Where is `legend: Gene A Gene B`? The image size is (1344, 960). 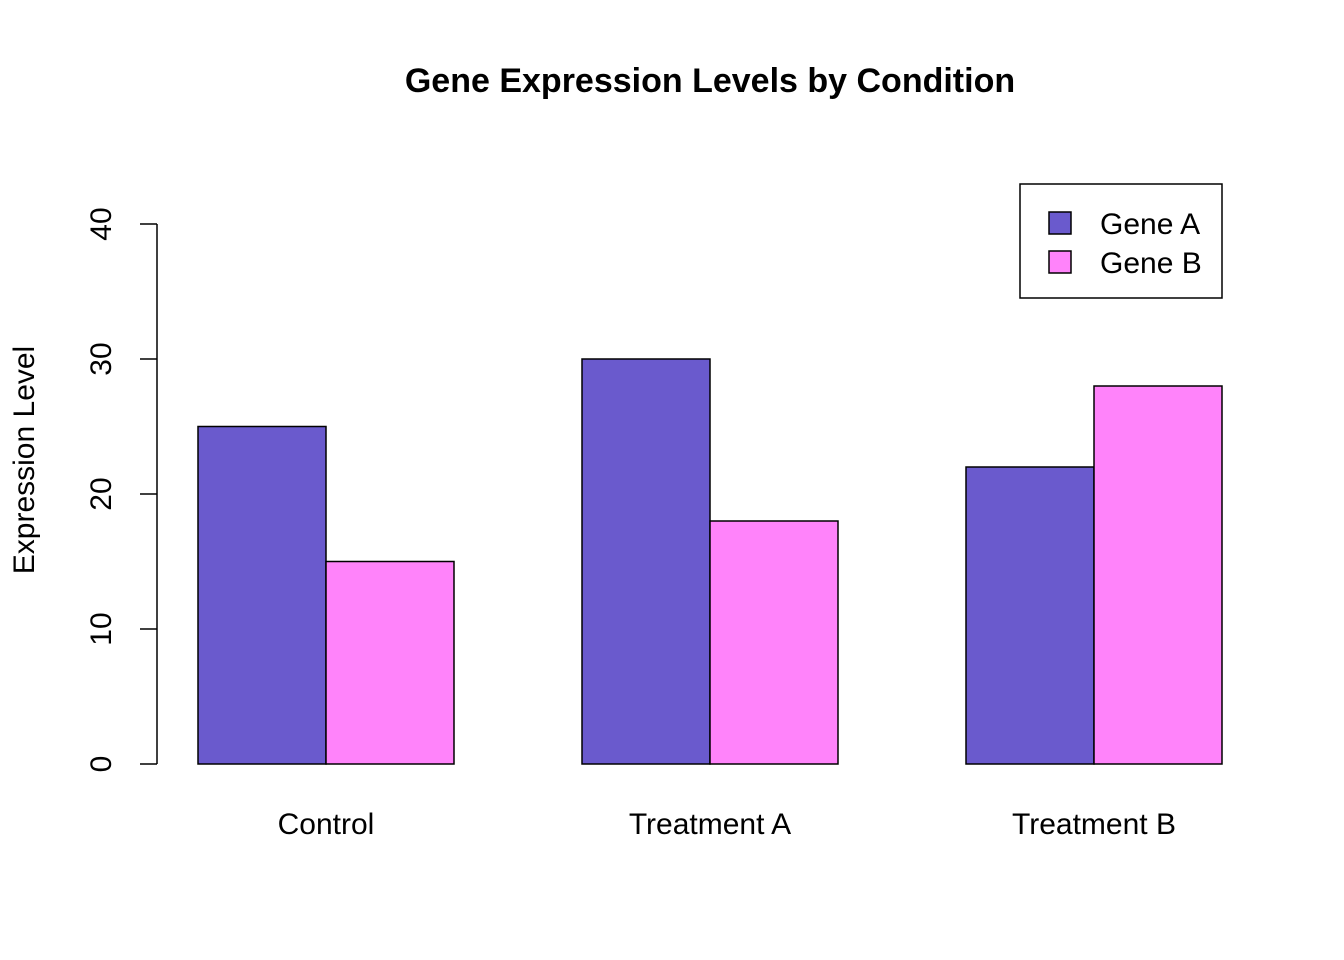
legend: Gene A Gene B is located at coordinates (1121, 241).